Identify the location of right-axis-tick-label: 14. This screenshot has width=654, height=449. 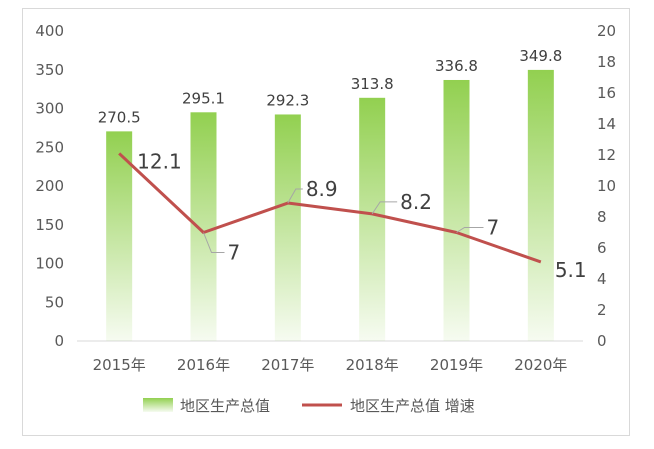
(606, 124).